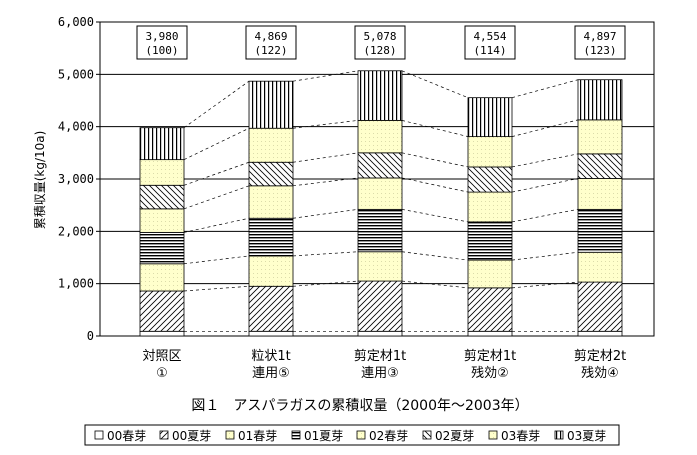  Describe the element at coordinates (270, 356) in the screenshot. I see `category-label: 粒状1t` at that location.